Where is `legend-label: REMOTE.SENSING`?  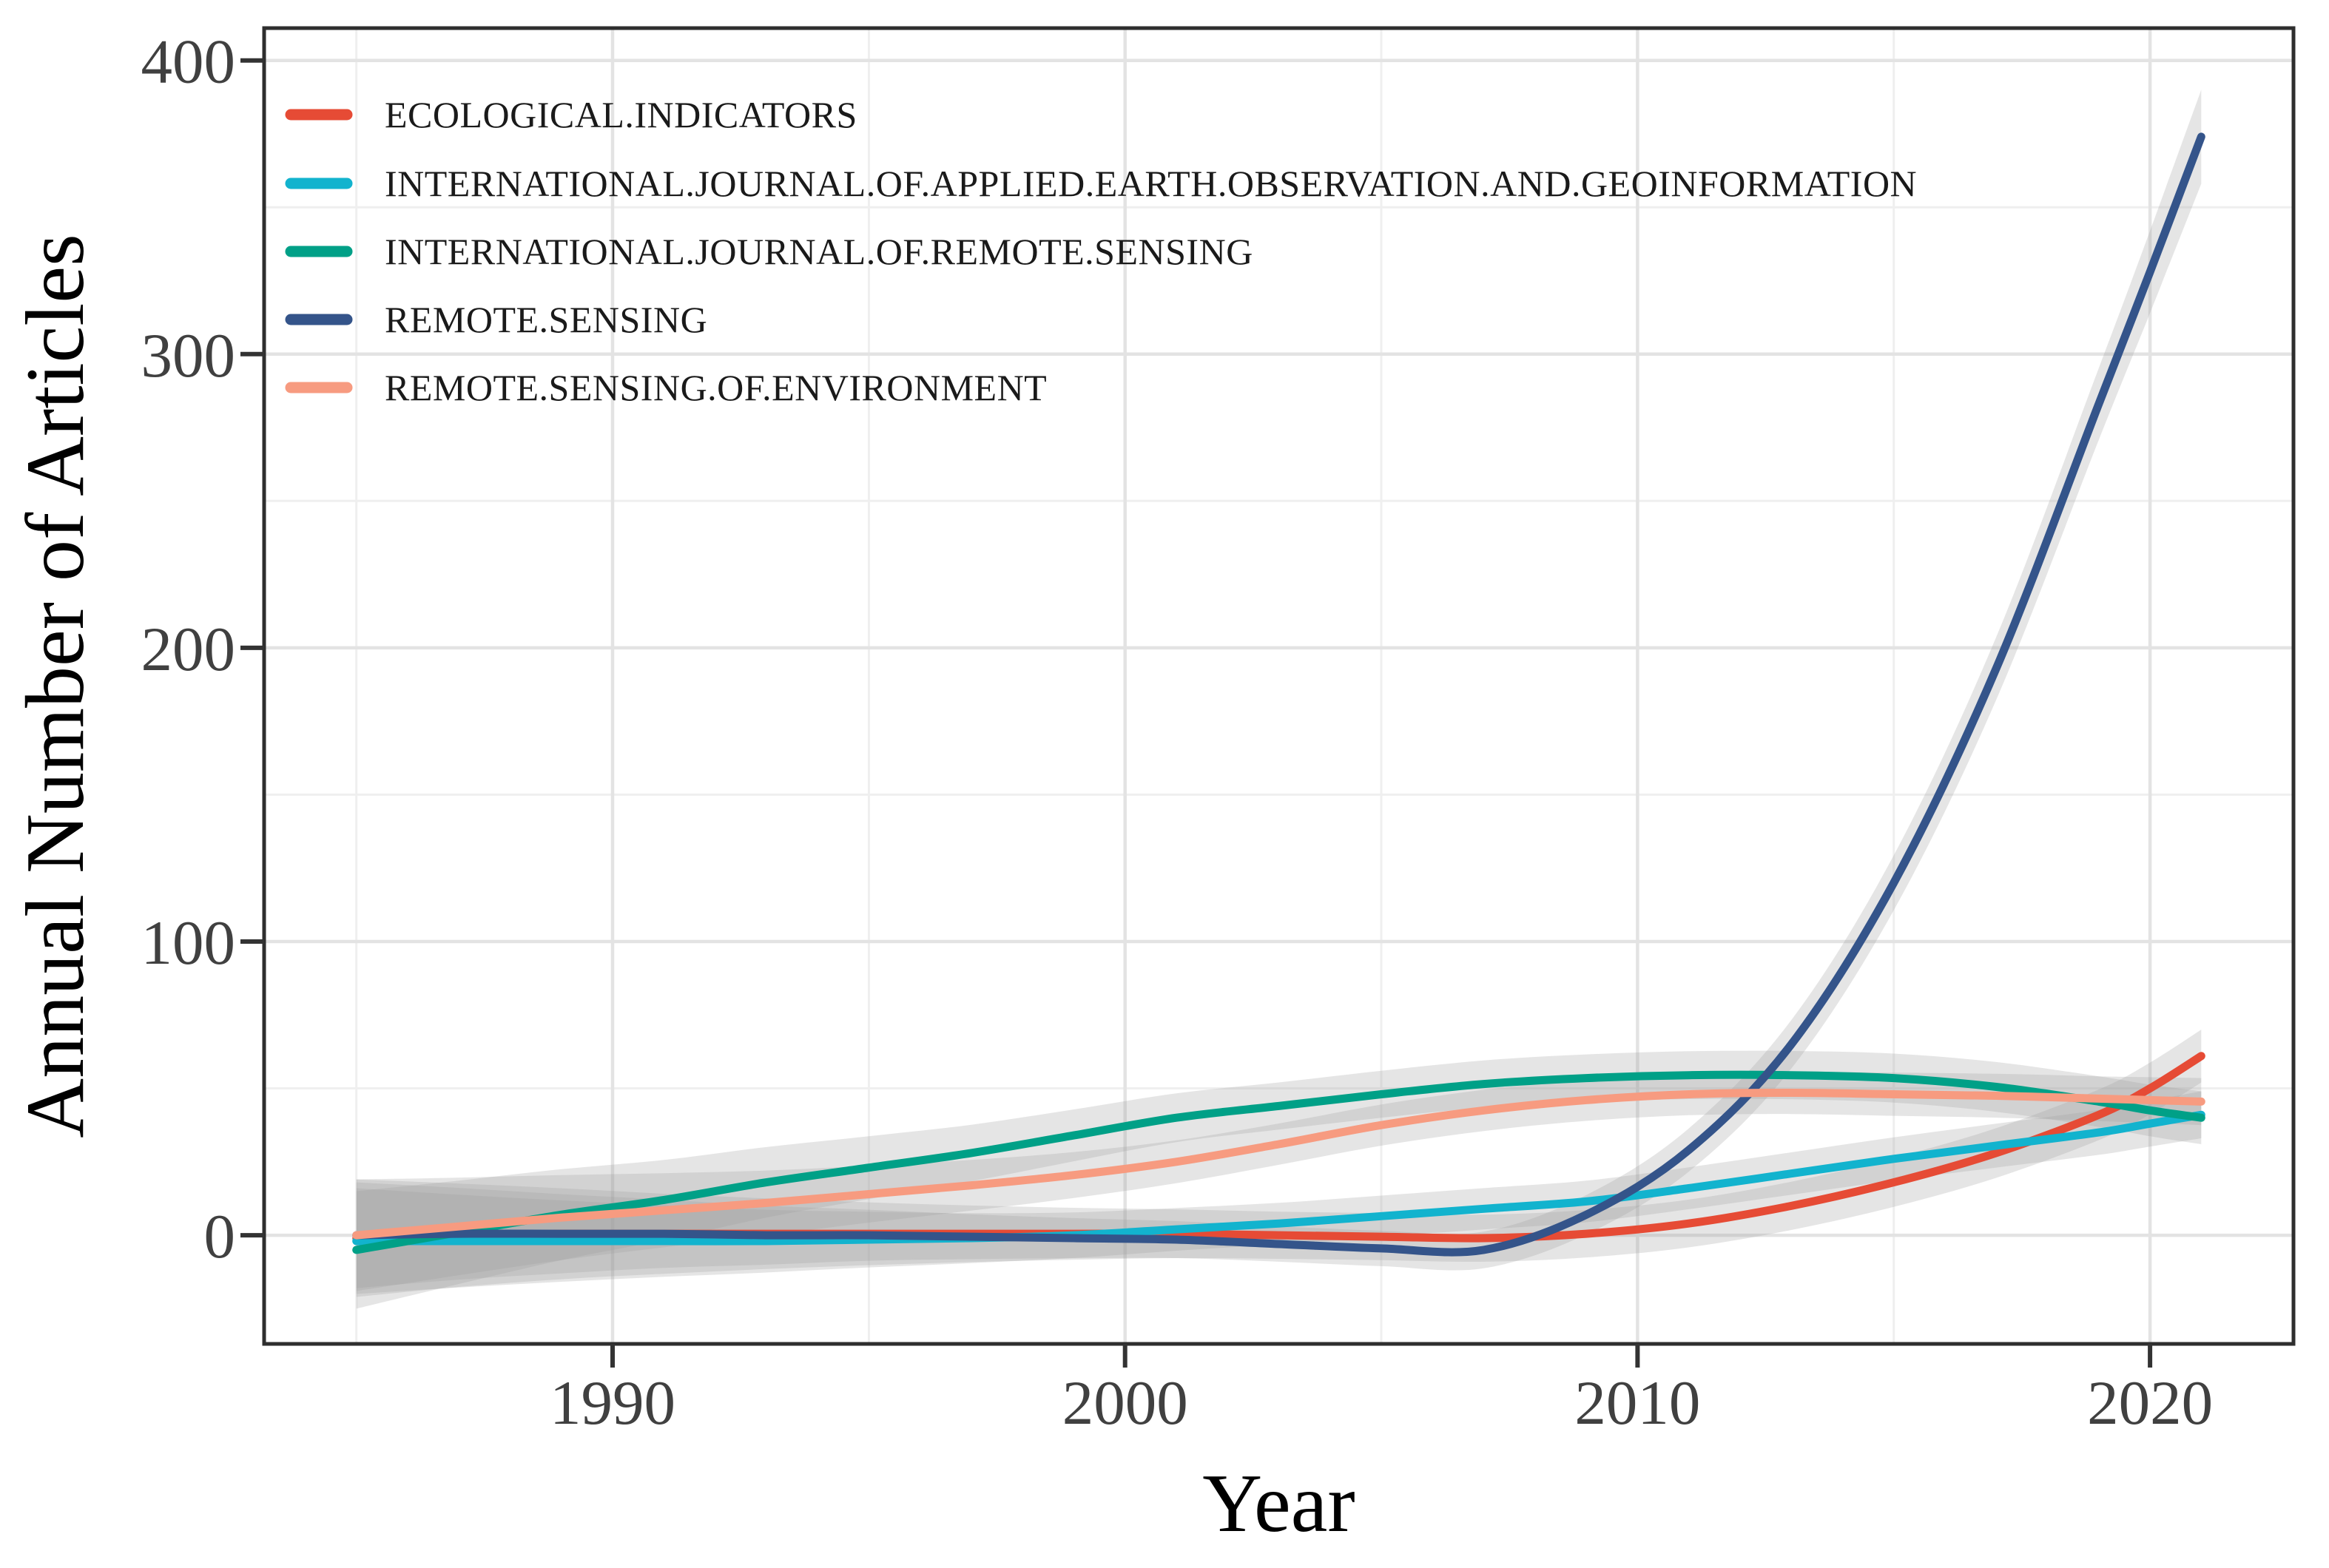
legend-label: REMOTE.SENSING is located at coordinates (546, 319).